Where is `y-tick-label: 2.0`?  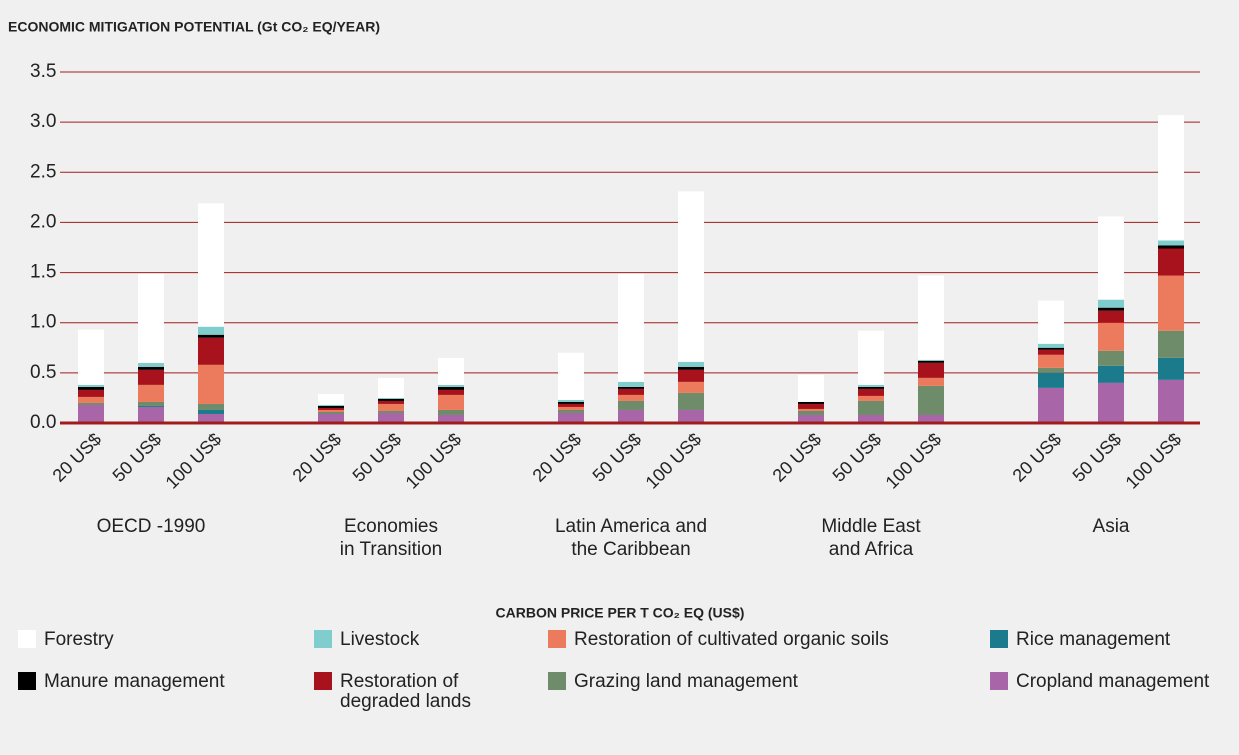
y-tick-label: 2.0 is located at coordinates (43, 221).